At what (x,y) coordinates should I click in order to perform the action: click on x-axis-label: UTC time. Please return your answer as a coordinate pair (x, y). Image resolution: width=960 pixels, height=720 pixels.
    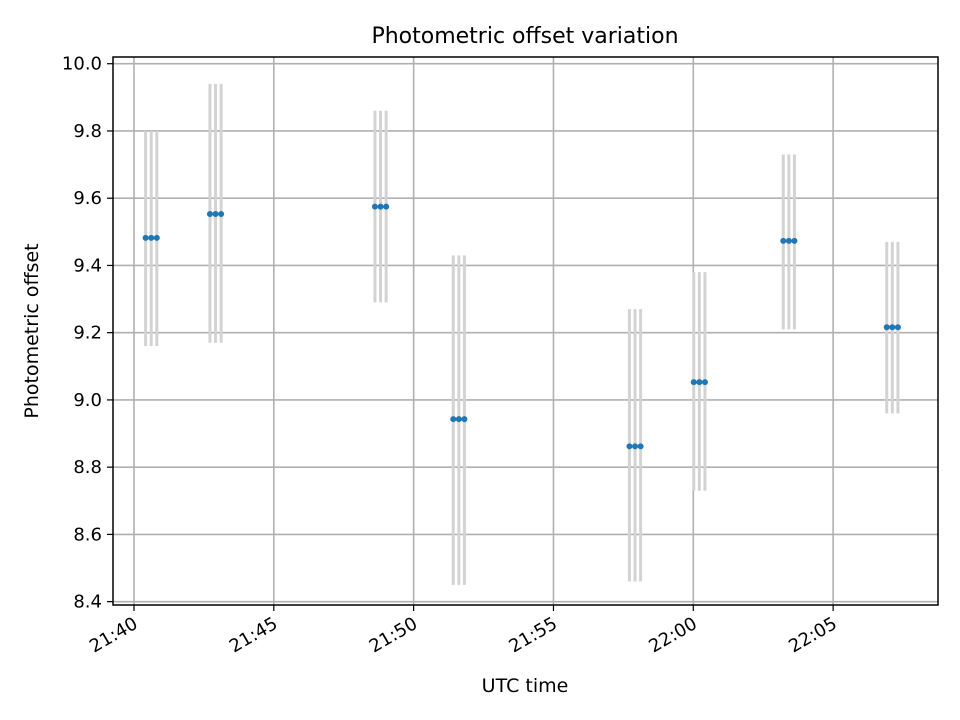
    Looking at the image, I should click on (525, 686).